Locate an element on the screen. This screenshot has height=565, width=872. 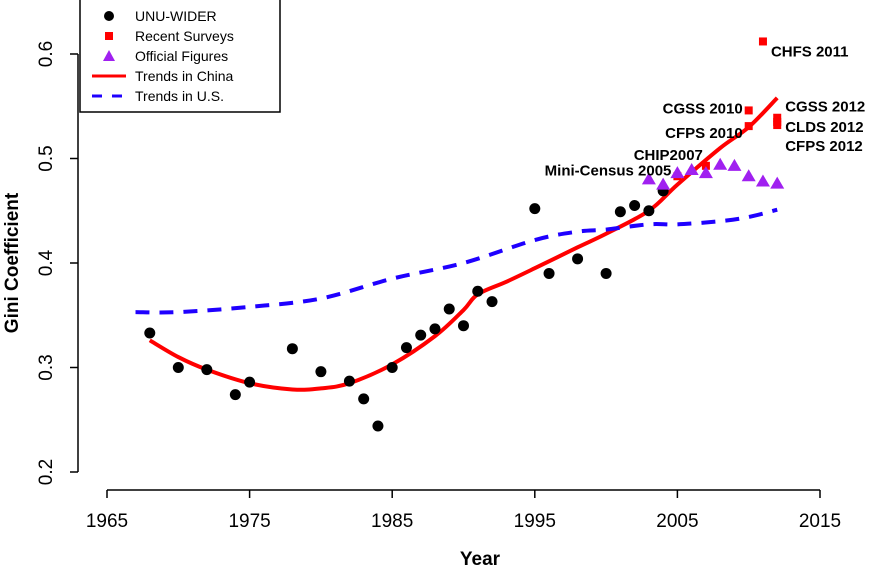
survey-label: CHFS 2011 is located at coordinates (810, 51).